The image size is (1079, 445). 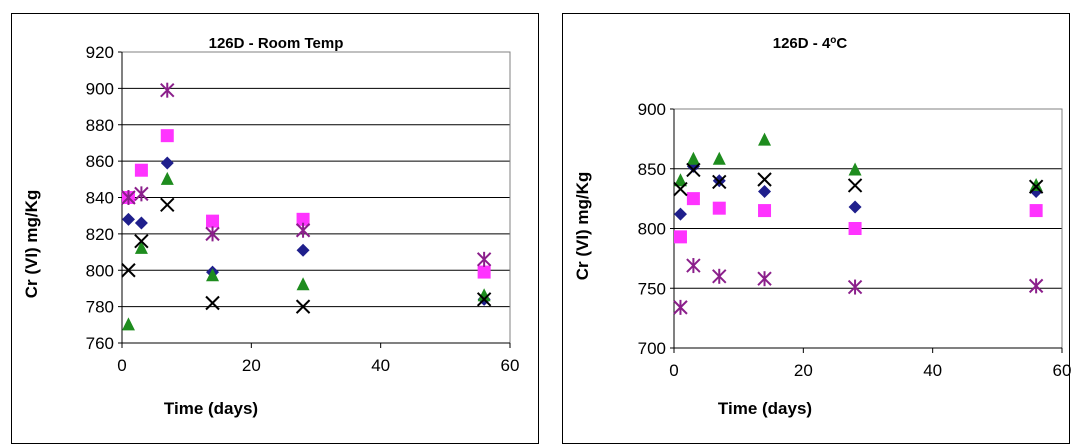 What do you see at coordinates (100, 234) in the screenshot?
I see `y-tick-label: 820` at bounding box center [100, 234].